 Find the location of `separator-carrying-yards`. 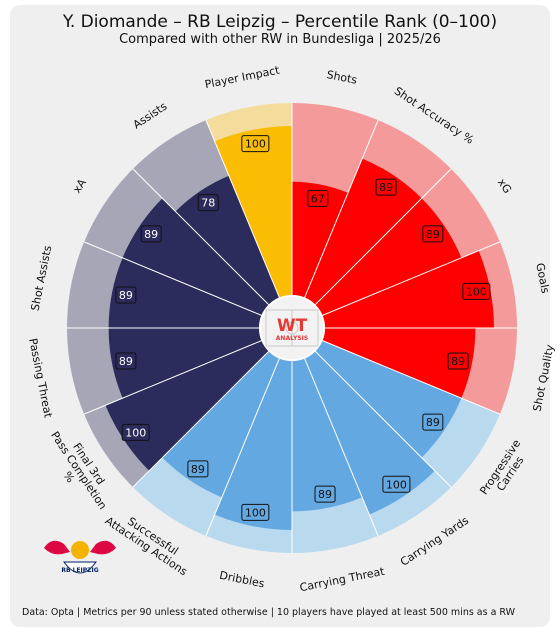

separator-carrying-yards is located at coordinates (383, 419).